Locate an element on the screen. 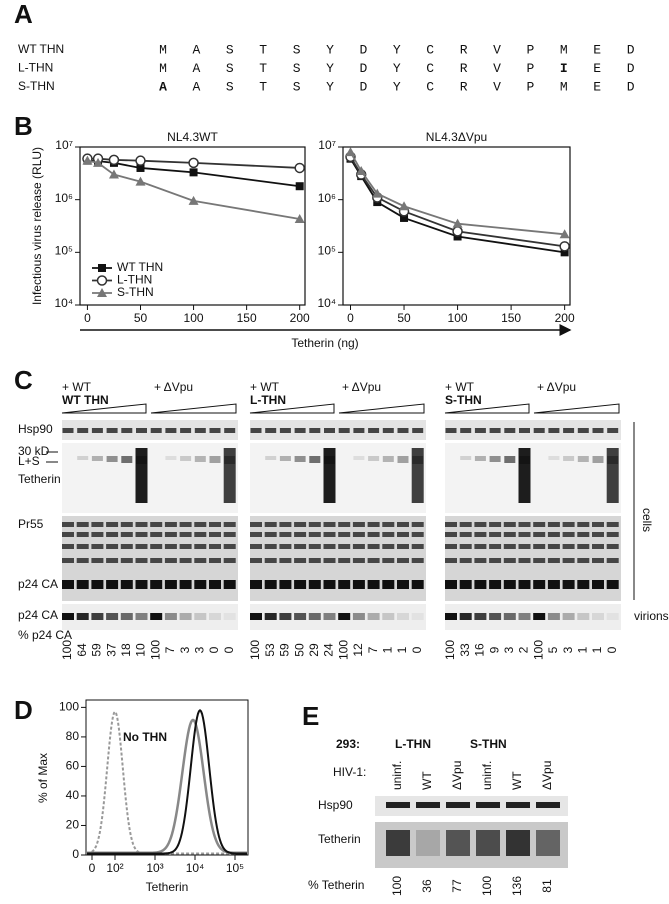 This screenshot has width=669, height=904. percent-value: 9 is located at coordinates (494, 649).